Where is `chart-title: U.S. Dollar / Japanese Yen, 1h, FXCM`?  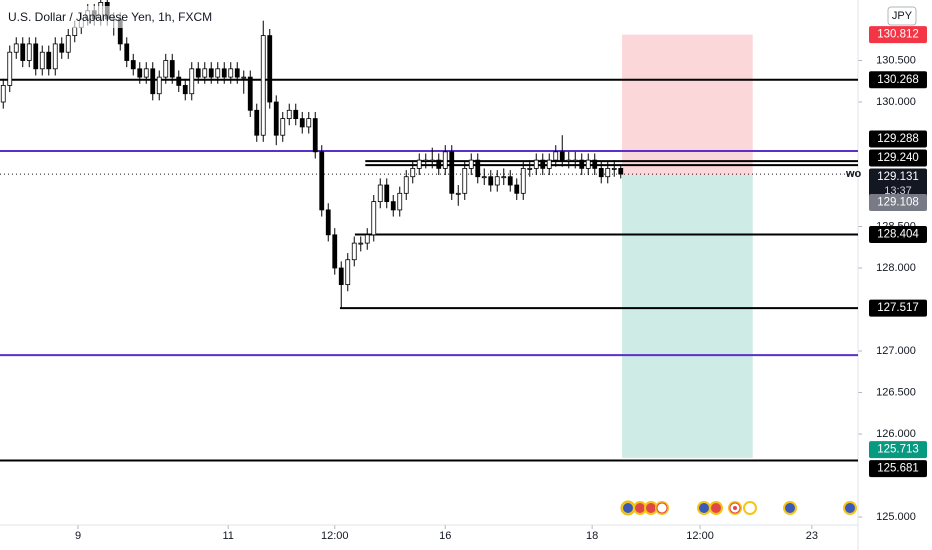
chart-title: U.S. Dollar / Japanese Yen, 1h, FXCM is located at coordinates (110, 17).